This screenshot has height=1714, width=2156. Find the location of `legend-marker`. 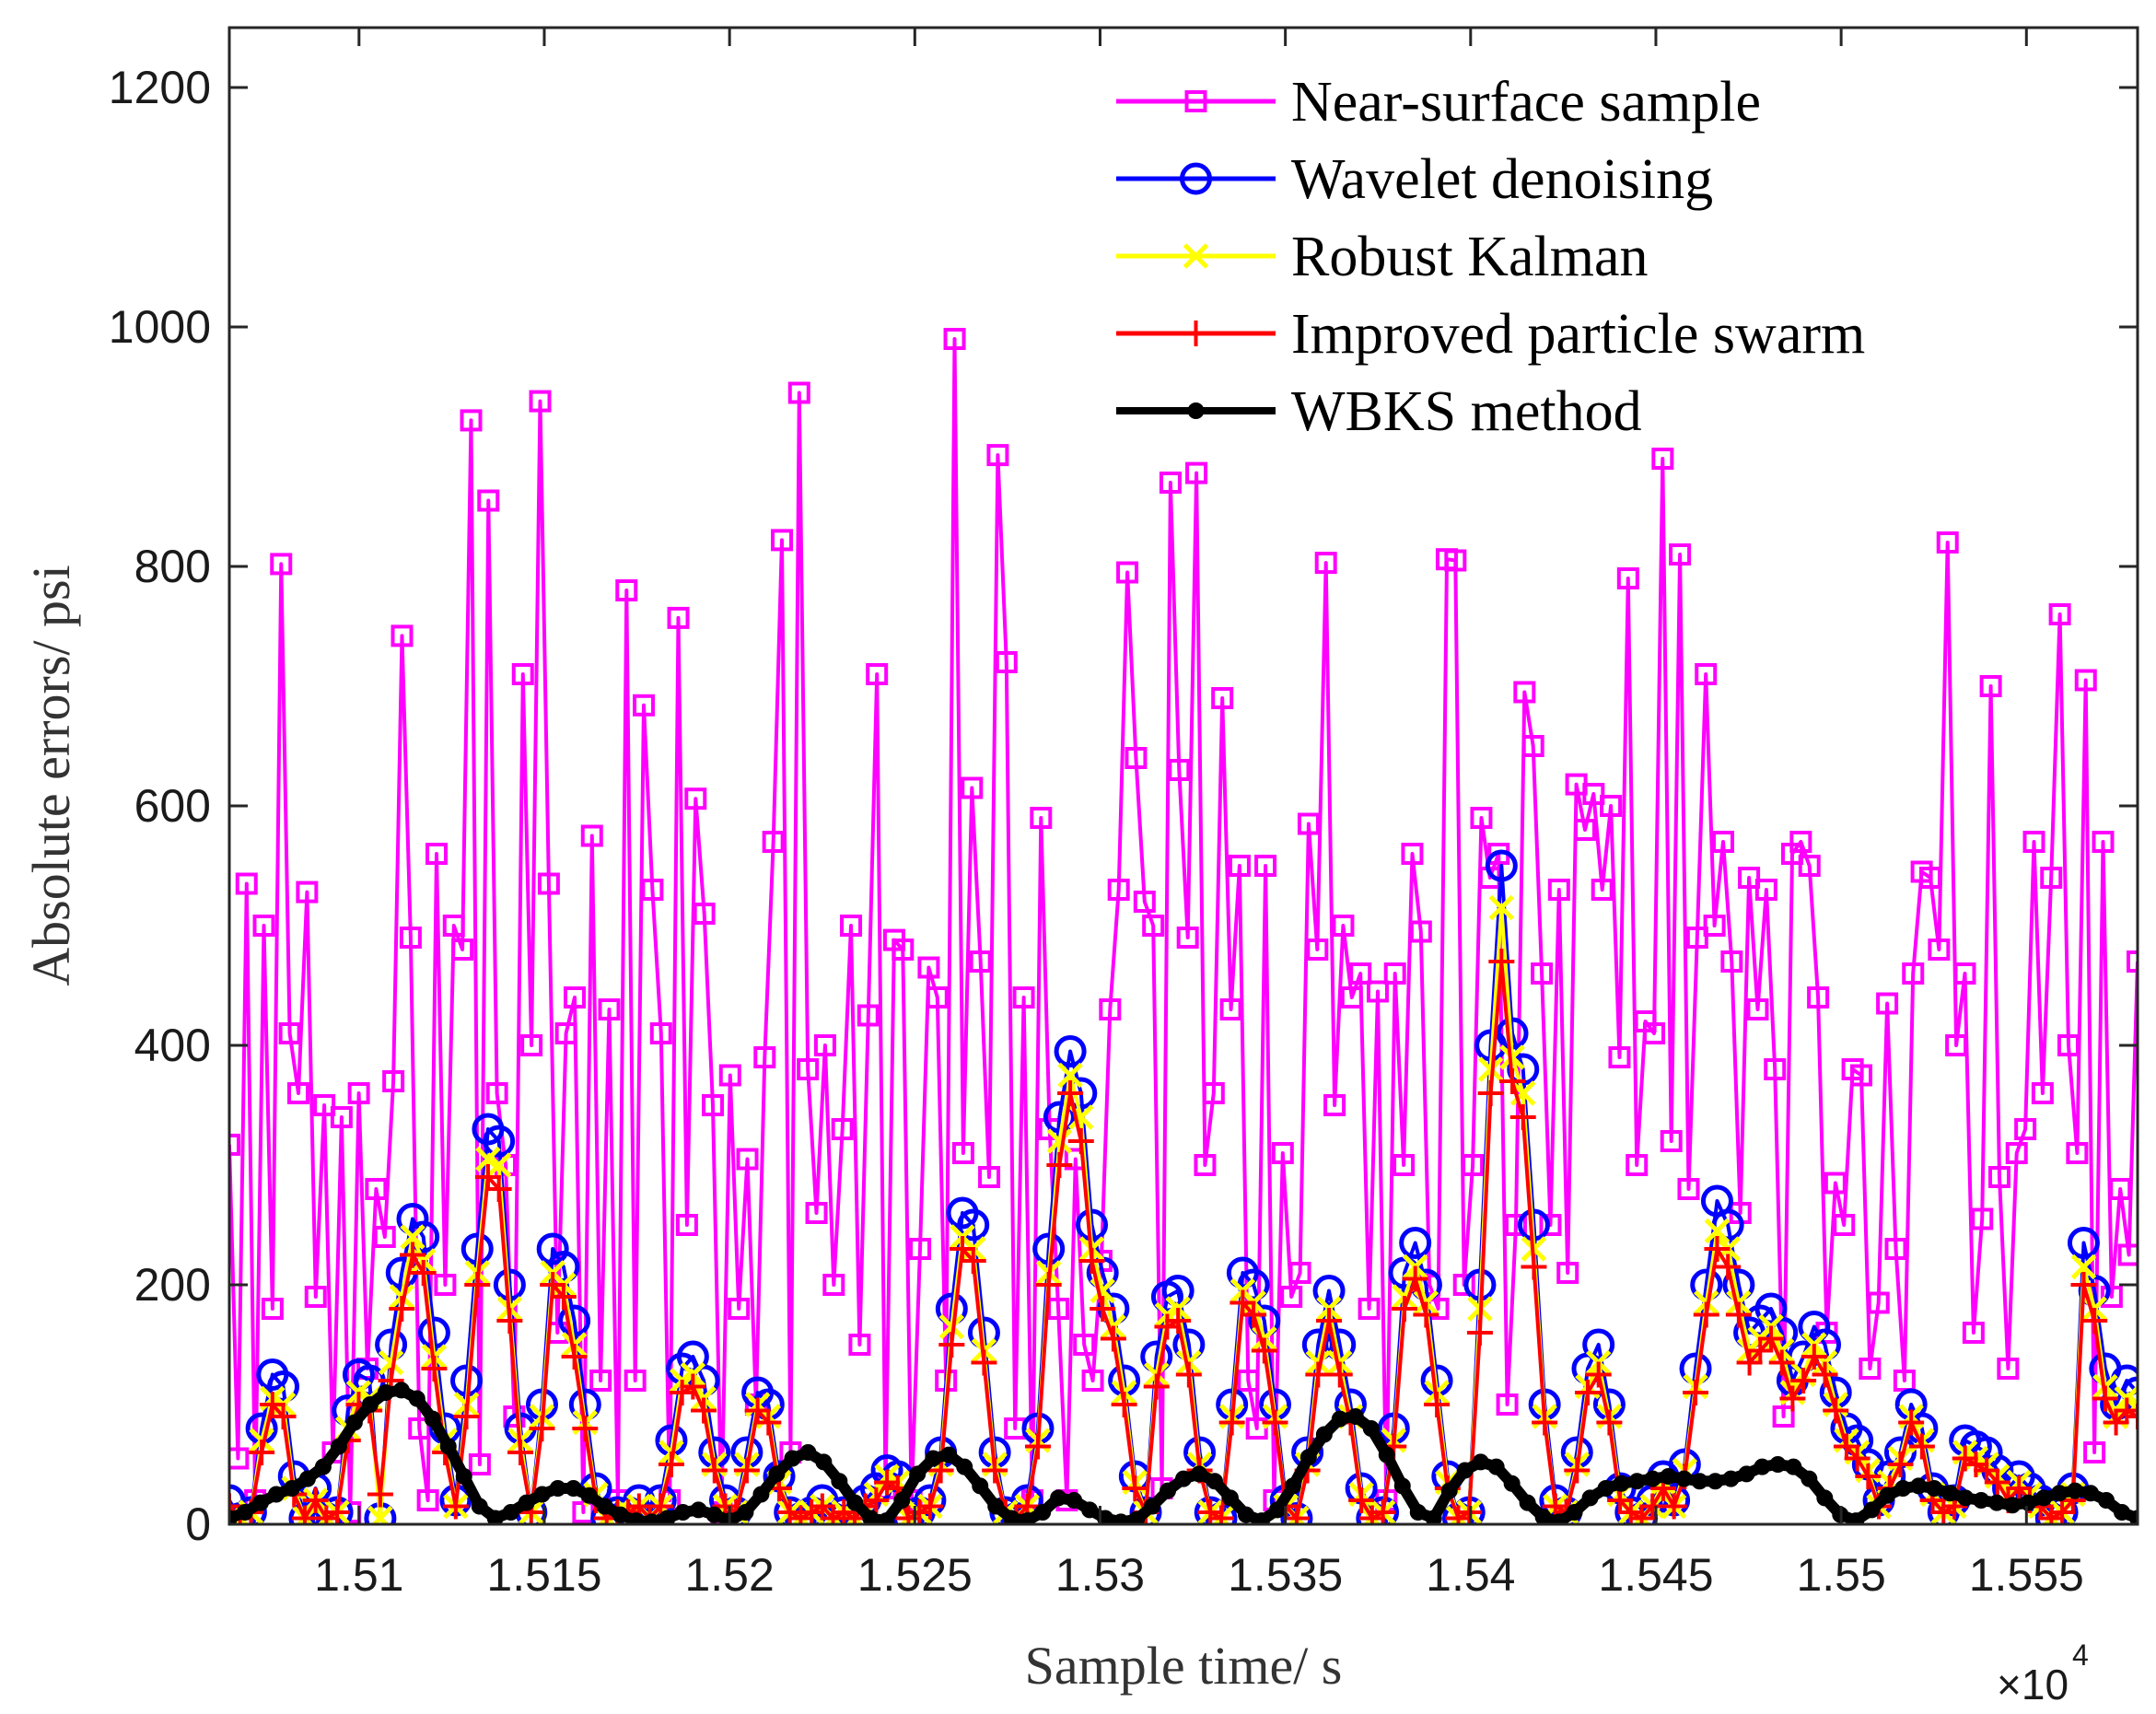

legend-marker is located at coordinates (1195, 101).